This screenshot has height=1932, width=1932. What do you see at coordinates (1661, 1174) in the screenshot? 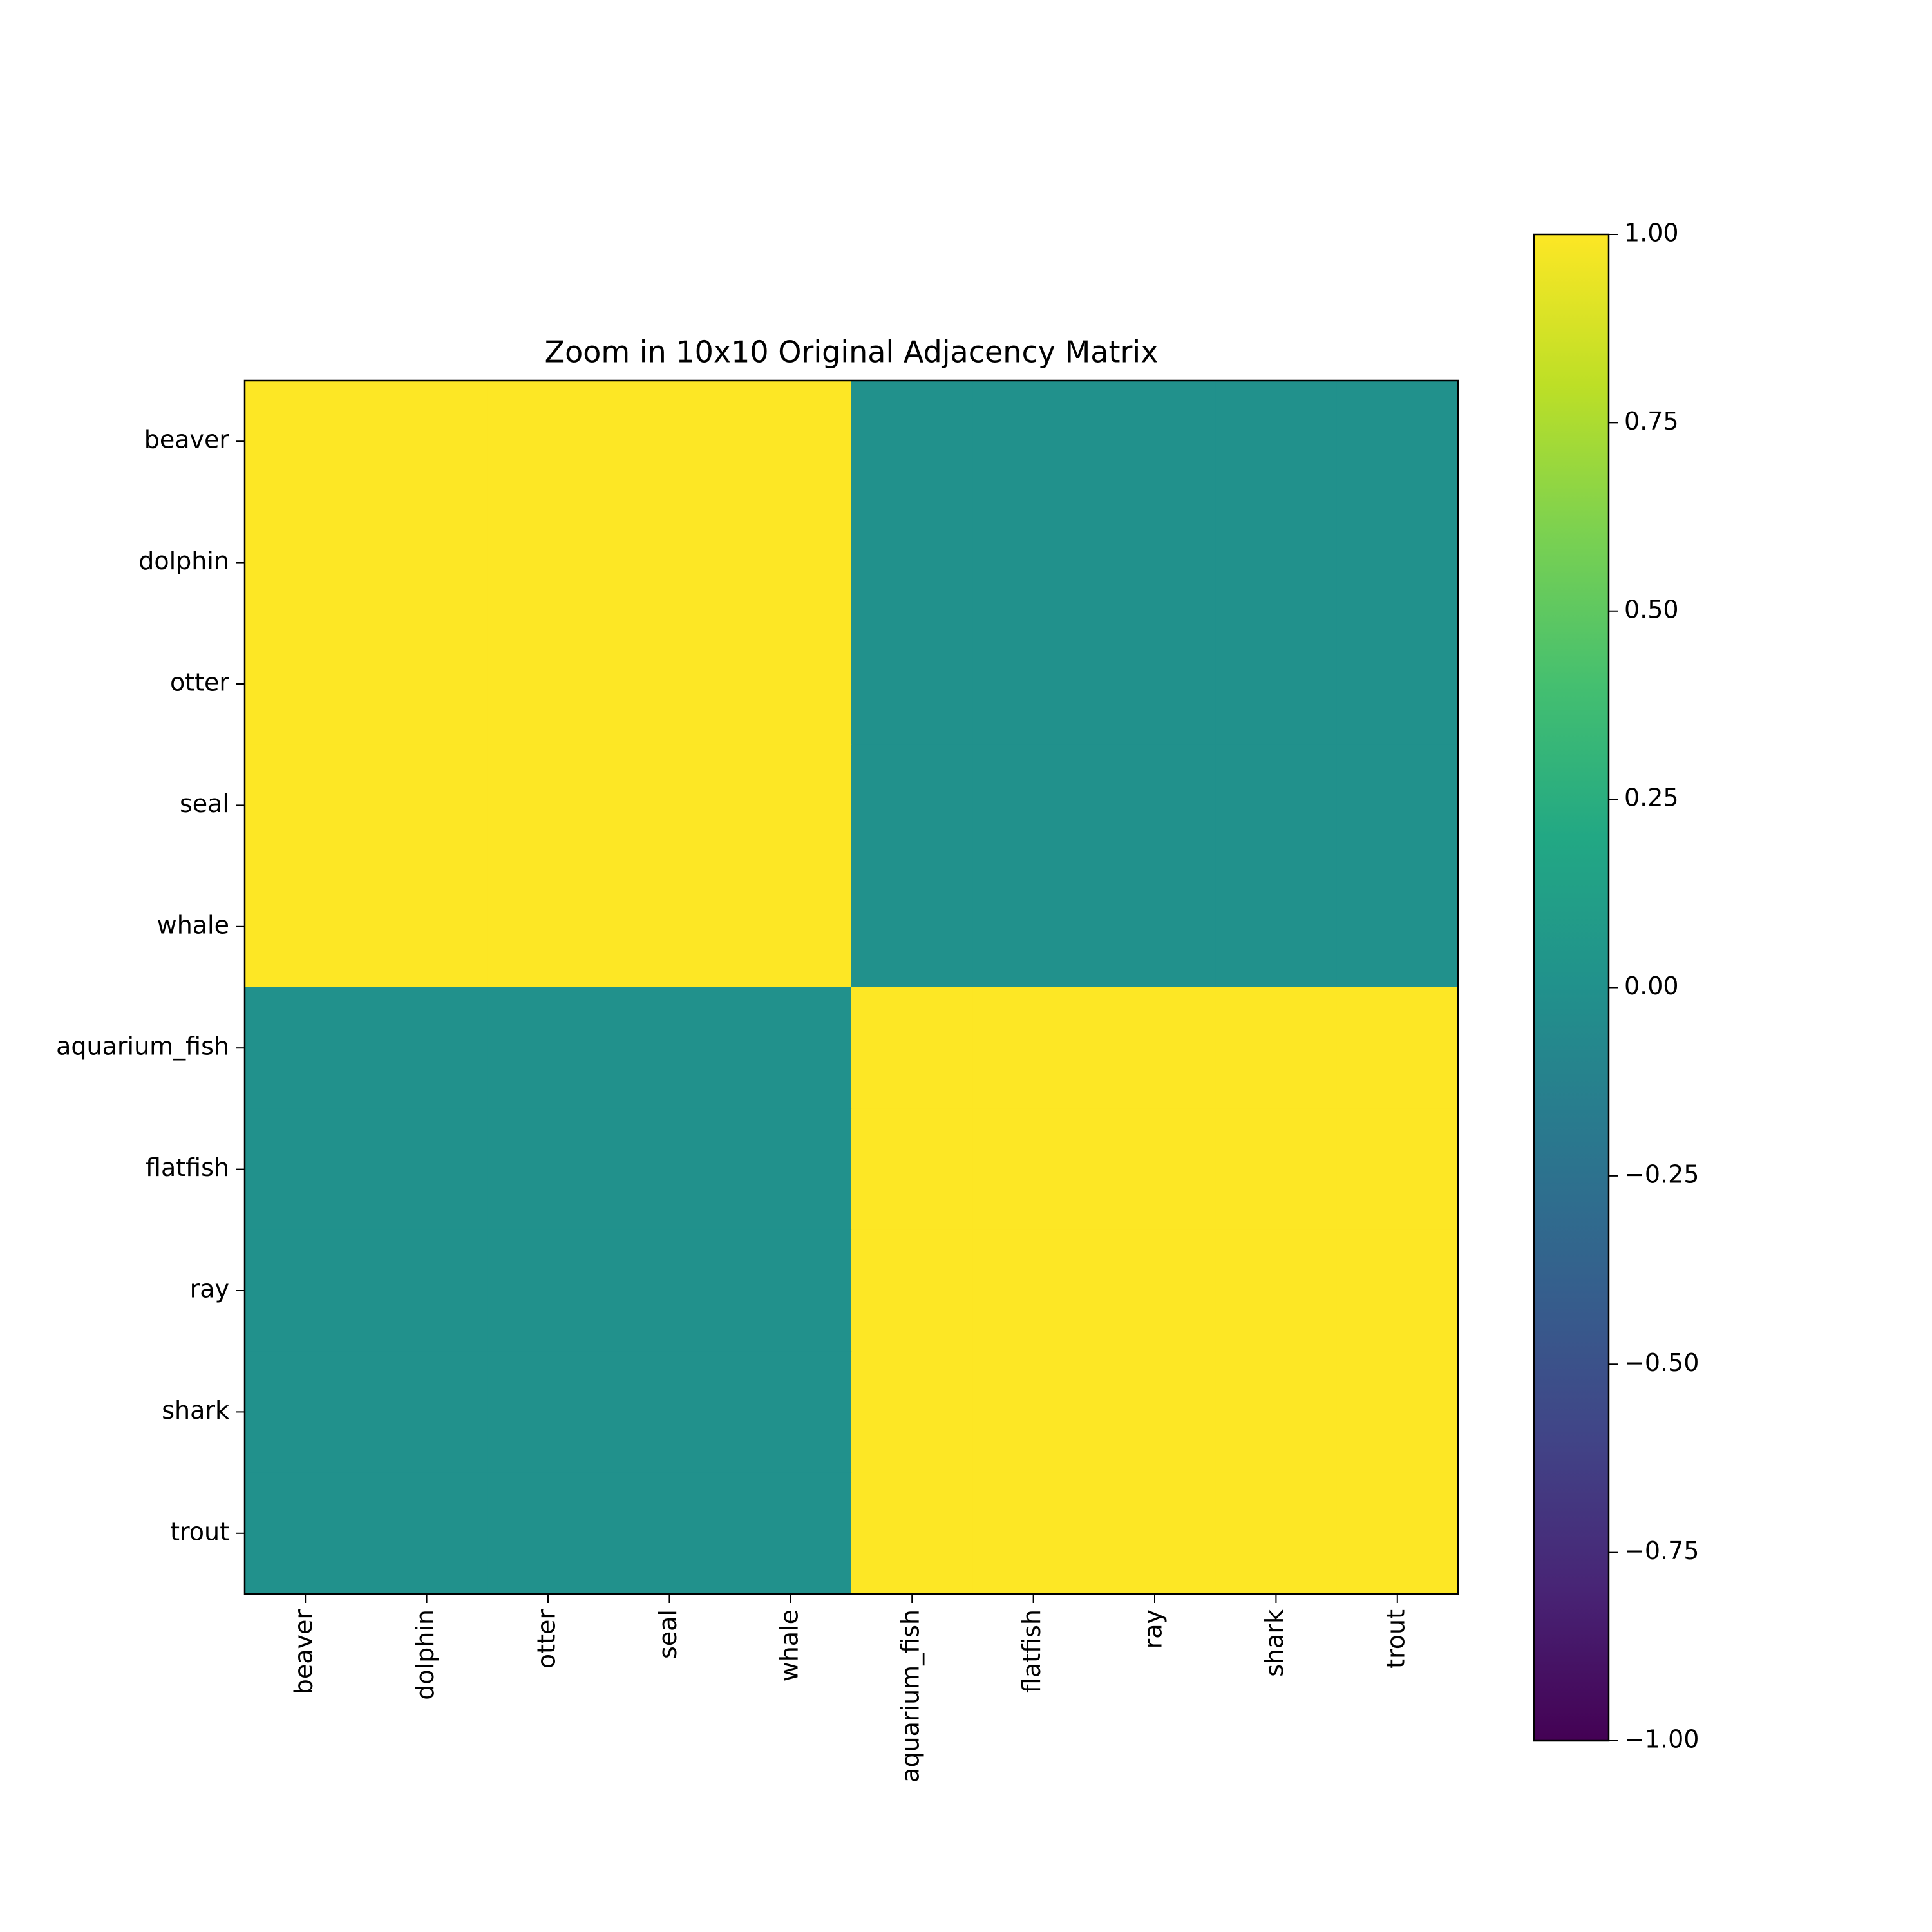
I see `colorbar-tick-label: −0.25` at bounding box center [1661, 1174].